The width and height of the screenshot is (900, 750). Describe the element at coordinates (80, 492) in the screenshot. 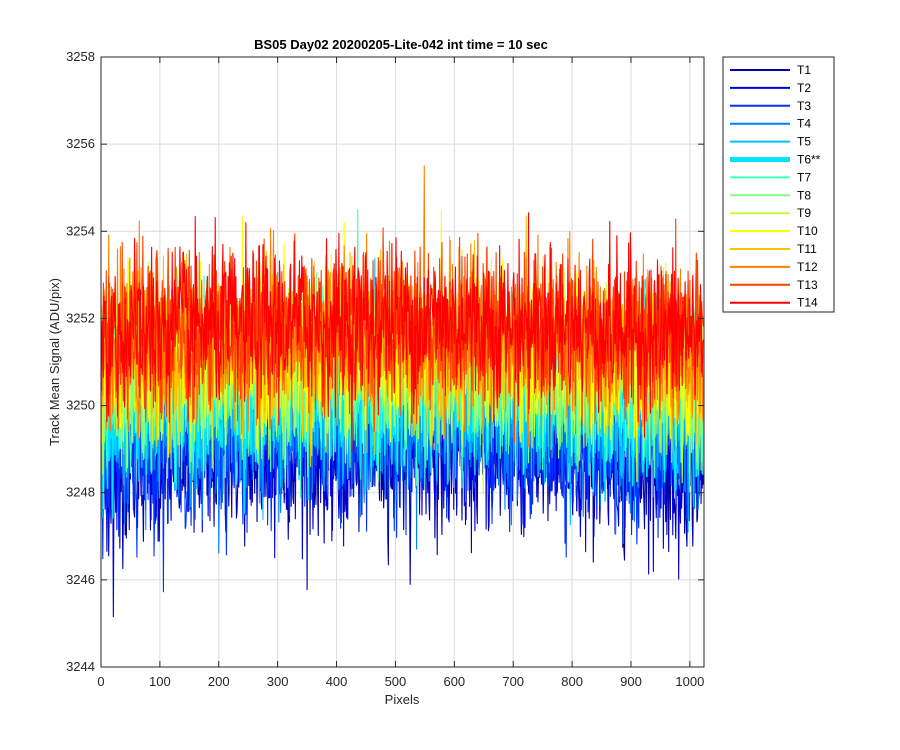

I see `y-tick-label: 3248` at that location.